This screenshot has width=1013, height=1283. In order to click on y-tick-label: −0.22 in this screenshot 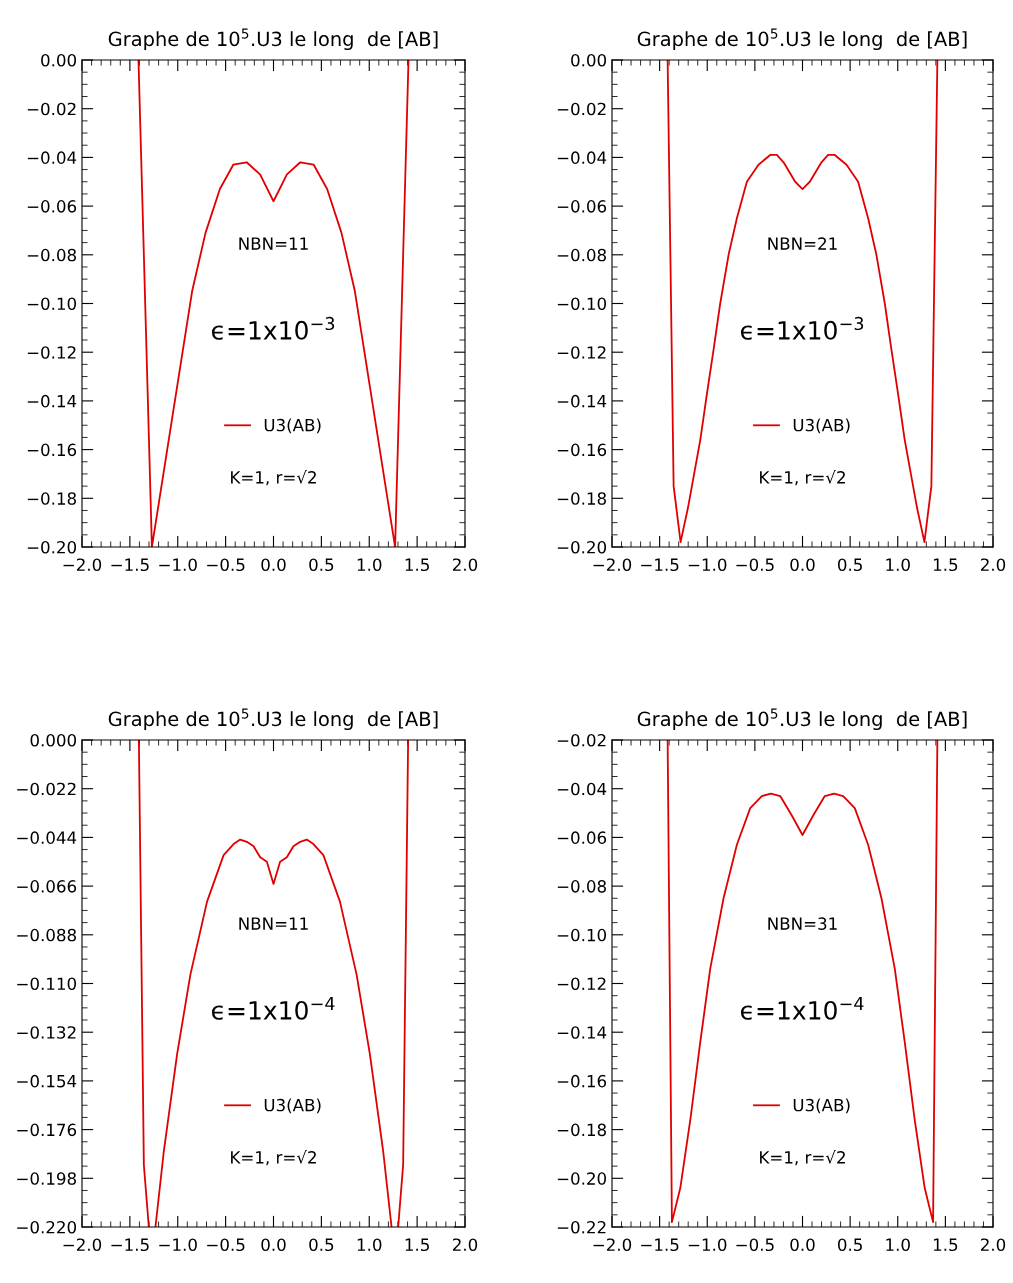, I will do `click(581, 1227)`.